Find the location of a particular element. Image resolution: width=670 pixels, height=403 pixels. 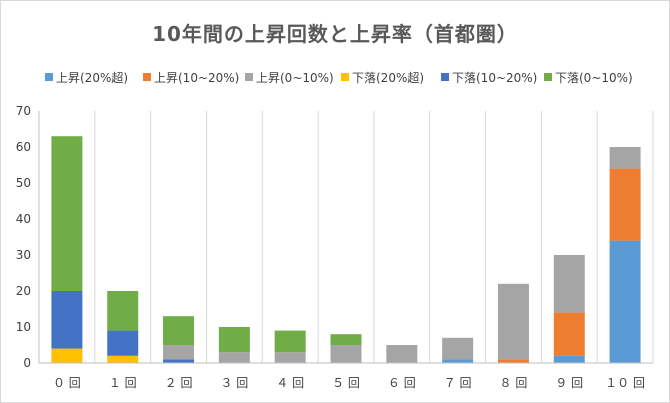

x-axis-ticks: ０ 回 １ 回 ２ 回 ３ 回 ４ 回 ５ 回 ６ 回 ７ 回 ８ 回 ９ 回 １０ 回 is located at coordinates (349, 383).